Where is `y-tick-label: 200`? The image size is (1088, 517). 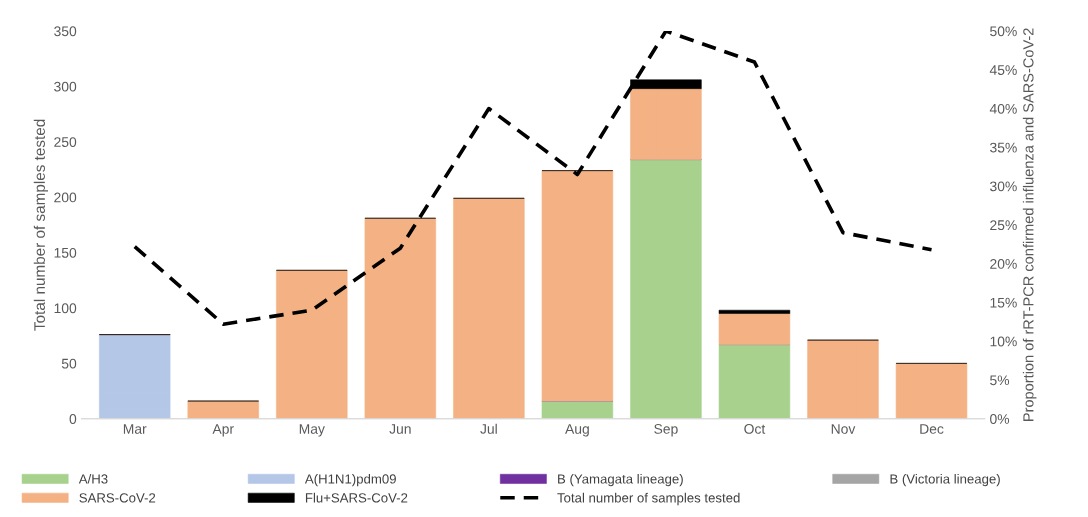 y-tick-label: 200 is located at coordinates (65, 197).